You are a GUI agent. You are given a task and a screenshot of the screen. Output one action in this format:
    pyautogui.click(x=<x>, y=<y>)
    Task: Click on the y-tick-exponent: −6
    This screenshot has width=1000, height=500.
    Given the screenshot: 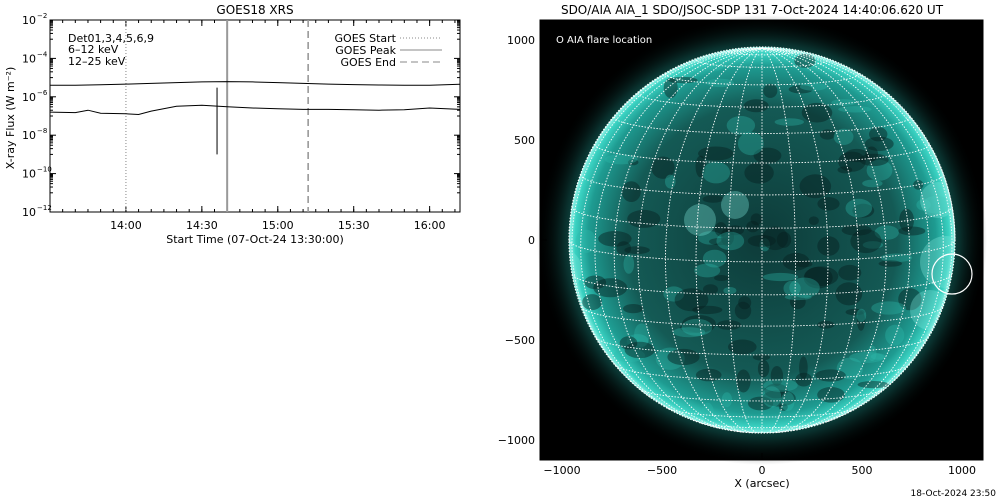 What is the action you would take?
    pyautogui.click(x=42, y=93)
    